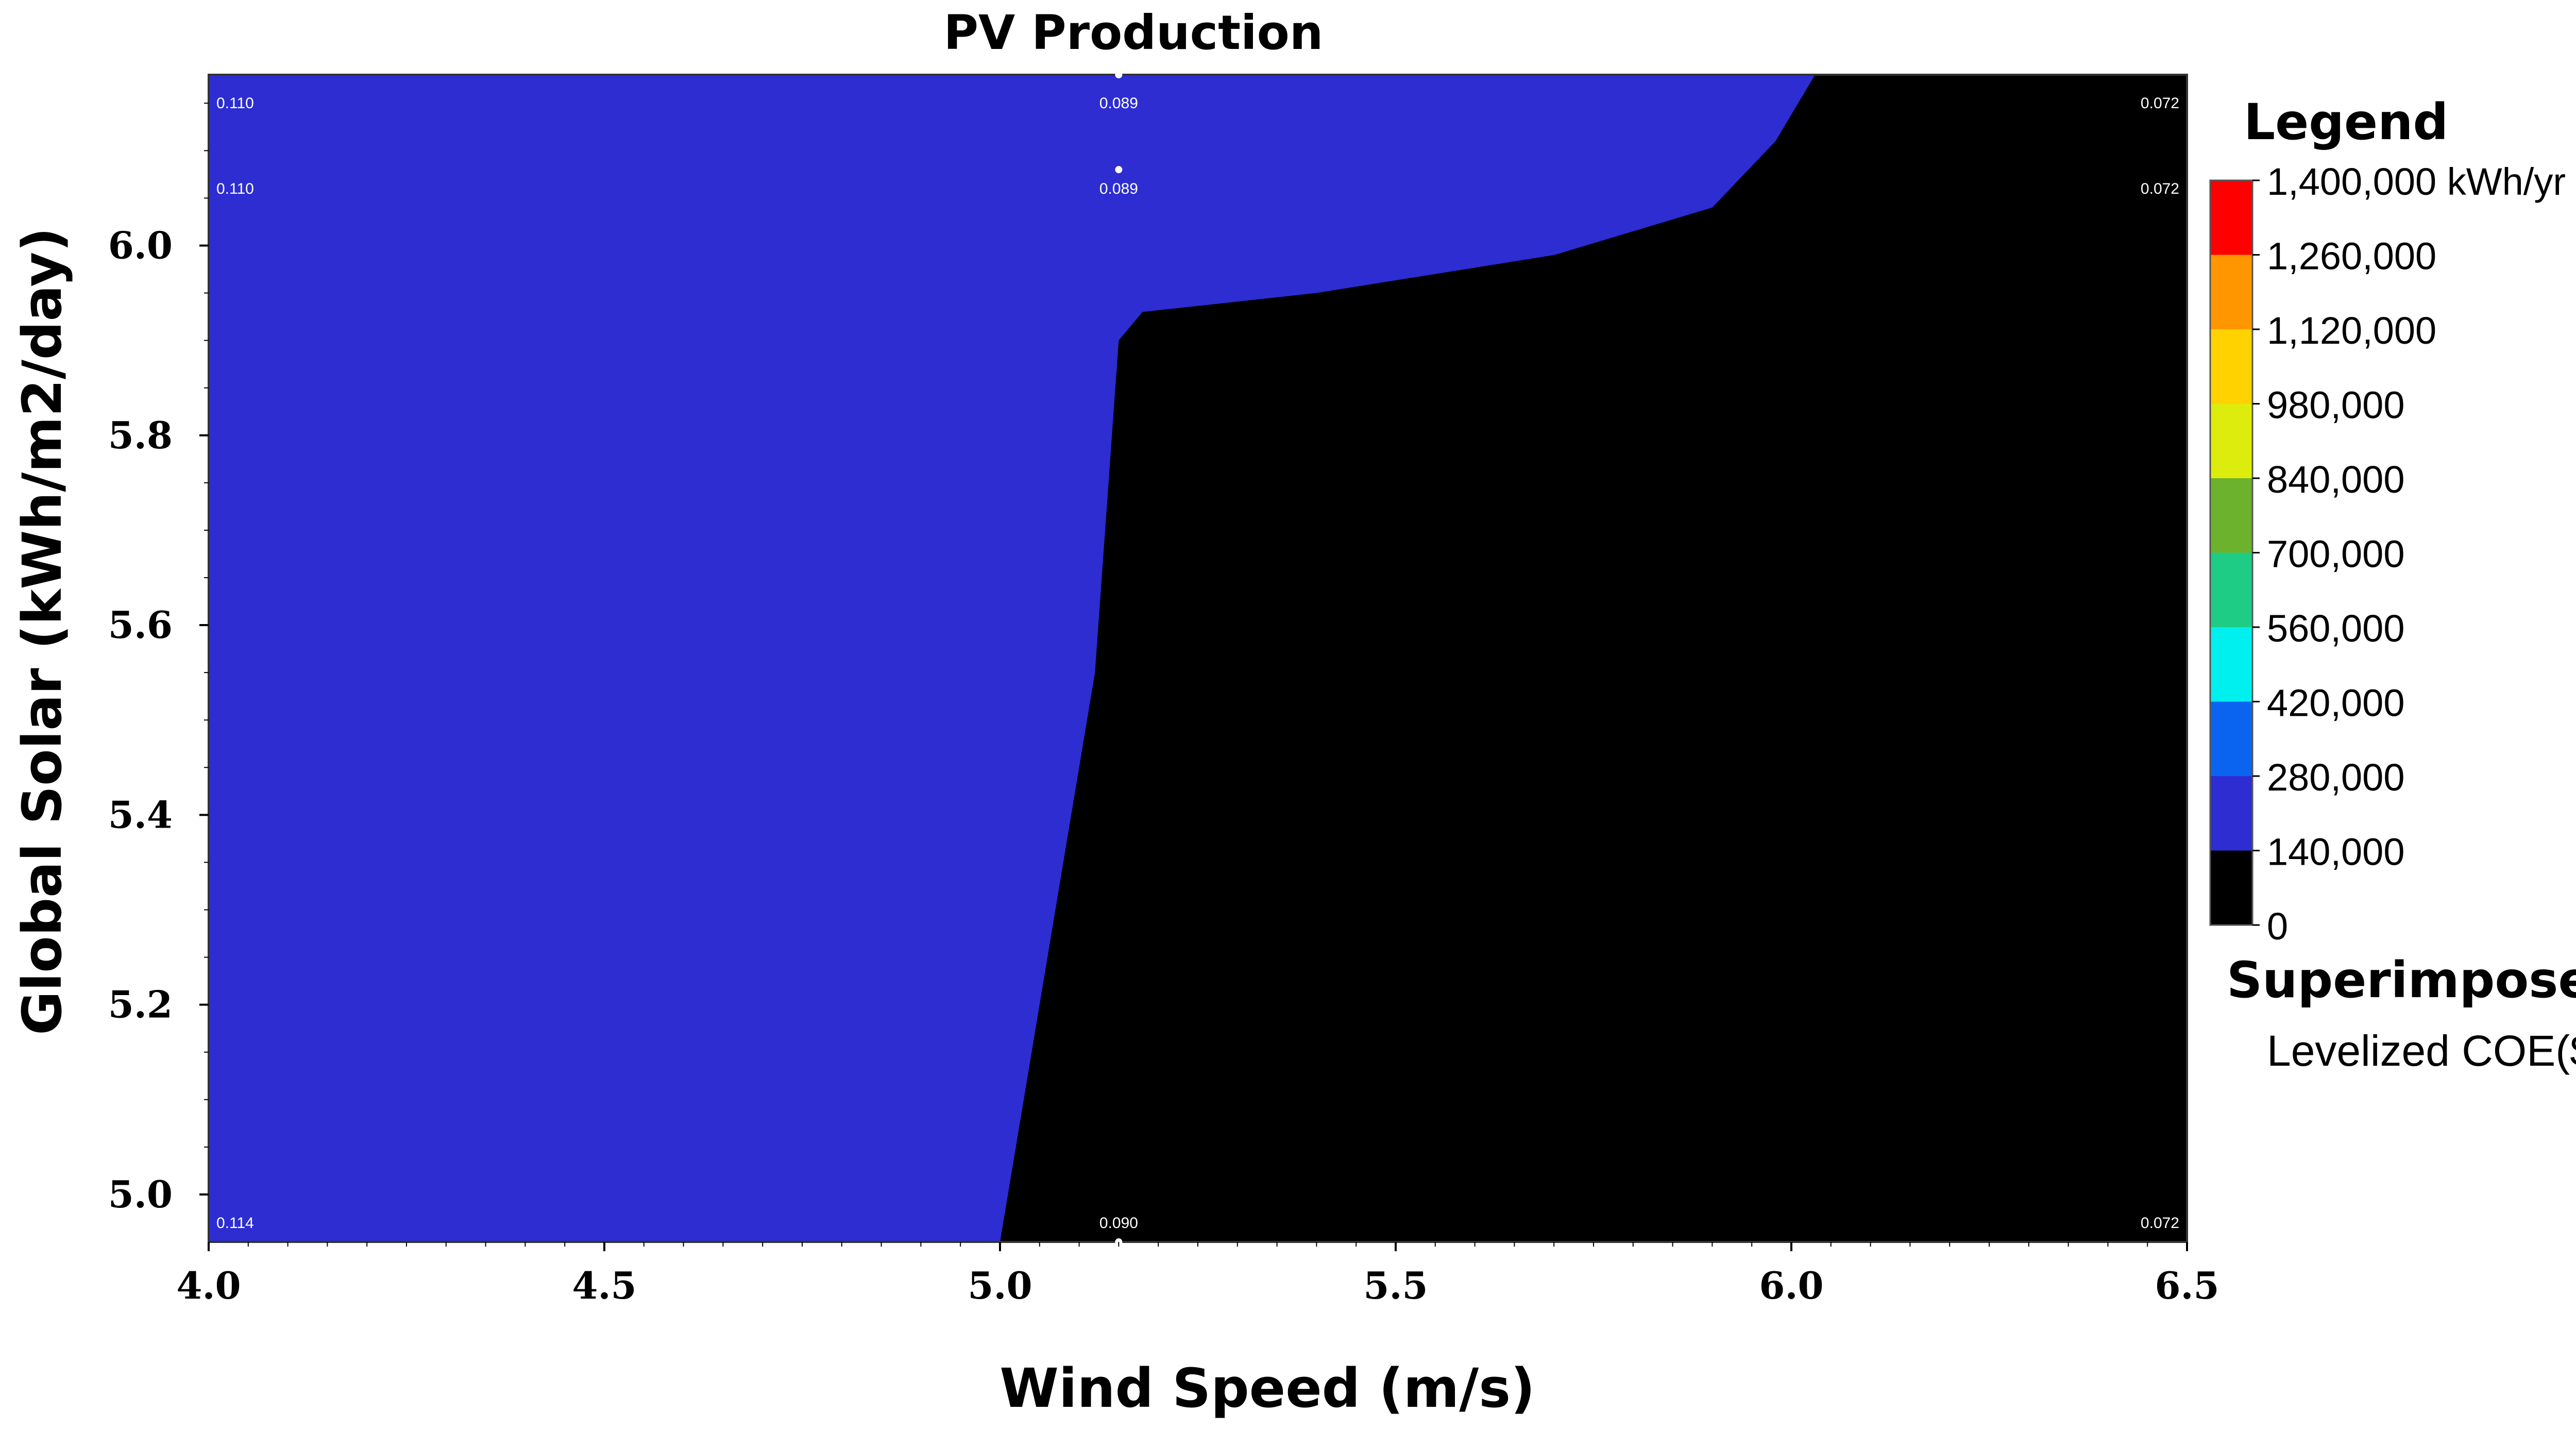 The height and width of the screenshot is (1429, 2576). Describe the element at coordinates (1791, 1286) in the screenshot. I see `x-tick-label: 6.0` at that location.